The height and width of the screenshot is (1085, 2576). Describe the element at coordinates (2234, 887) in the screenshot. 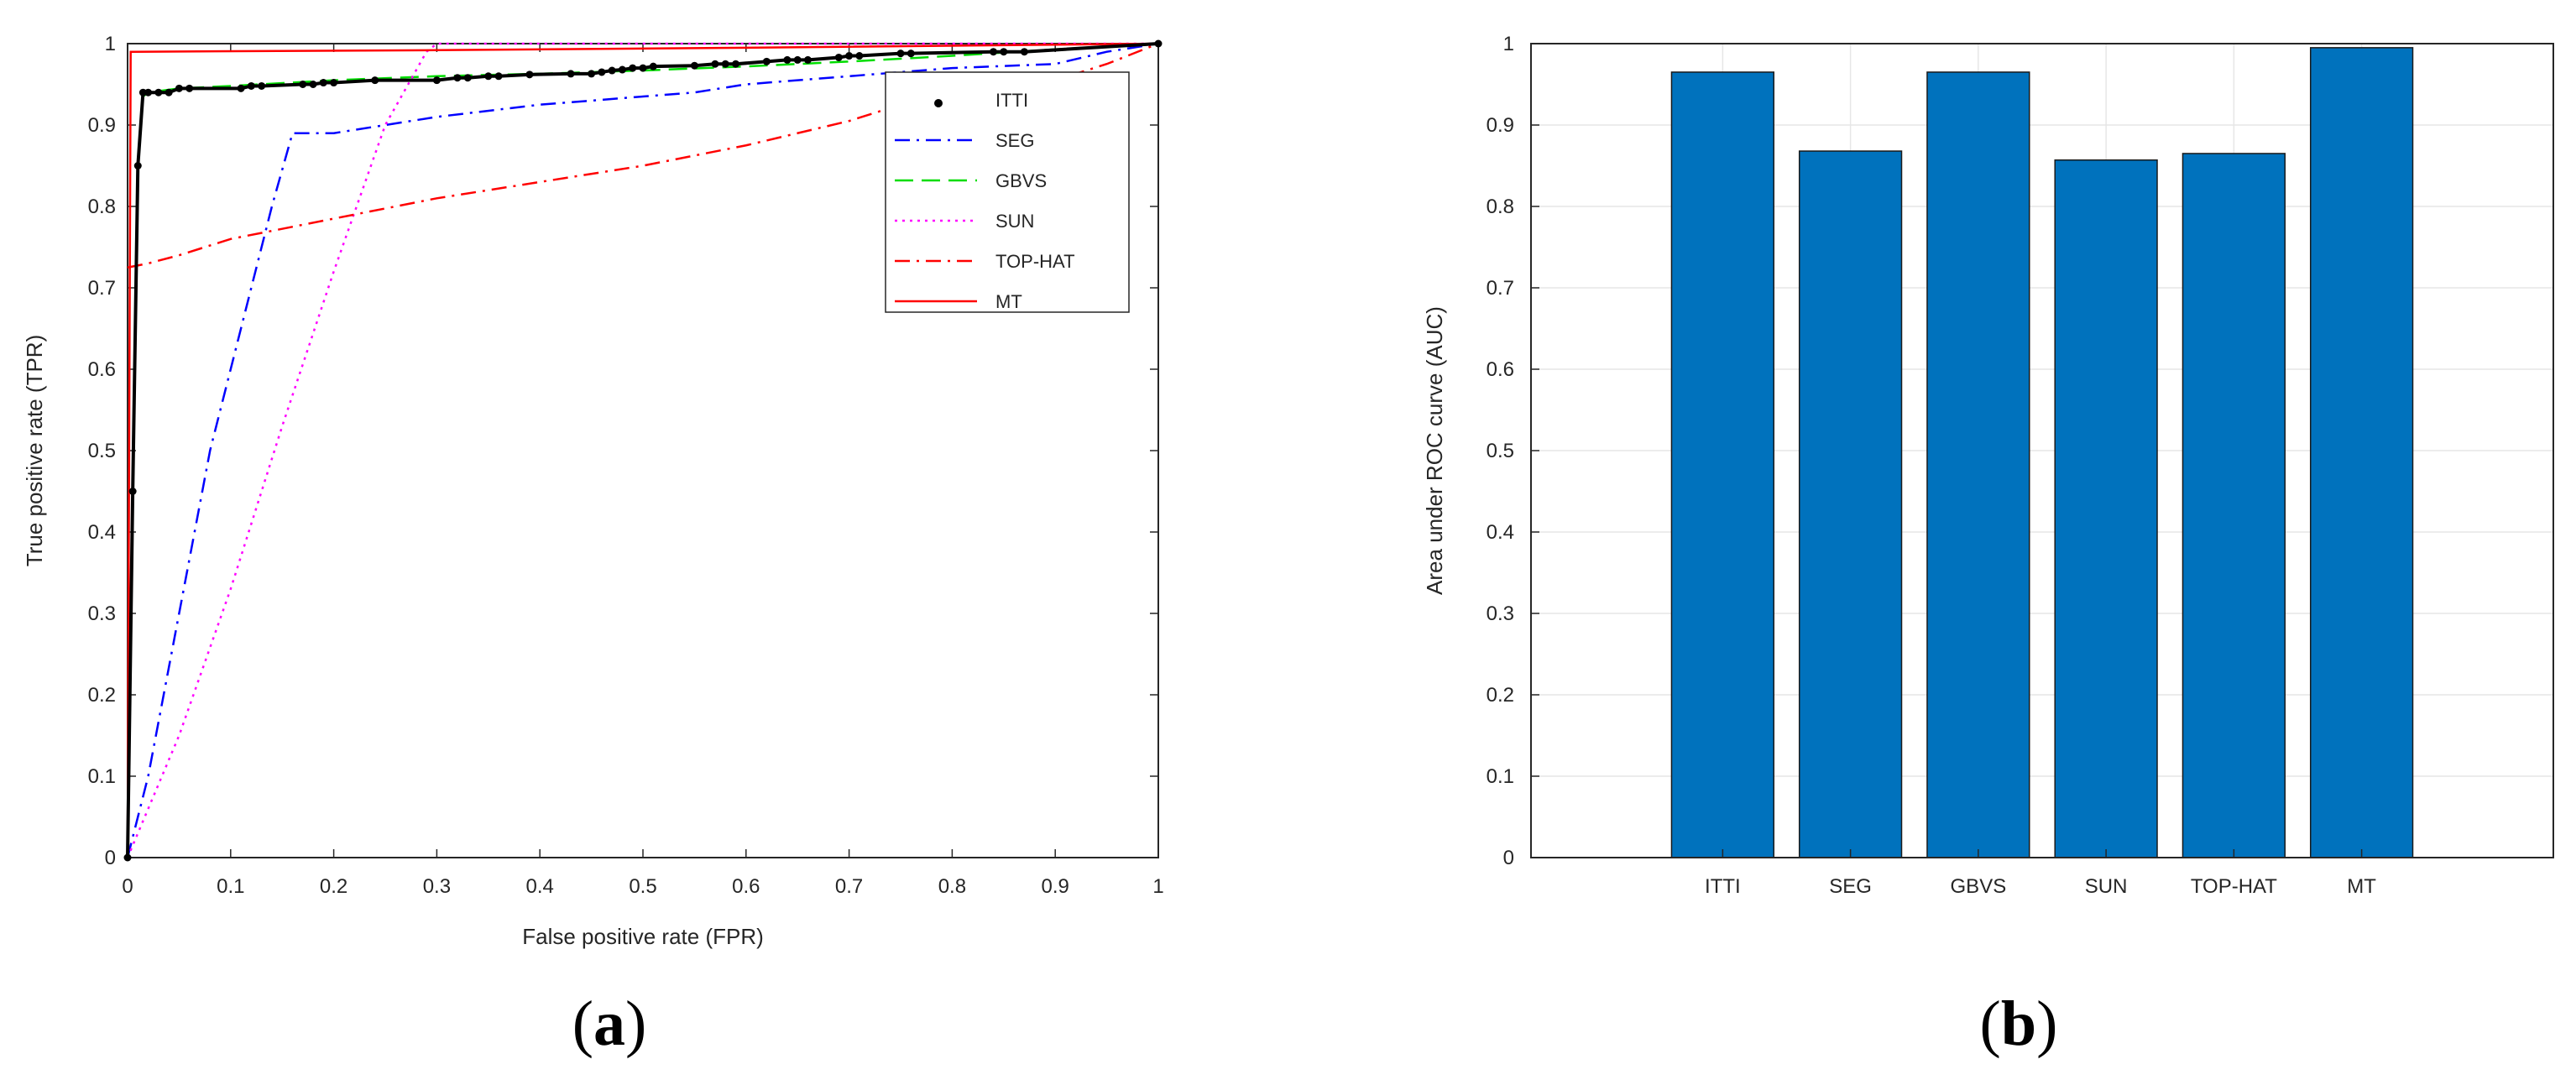

I see `auc-x-tick-label: TOP-HAT` at that location.